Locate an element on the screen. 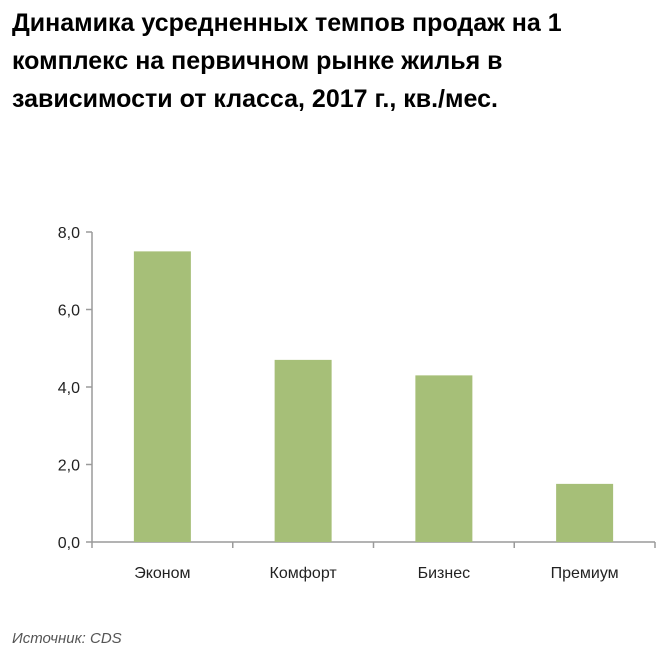 The image size is (663, 654). y-tick-label: 8,0 is located at coordinates (69, 233).